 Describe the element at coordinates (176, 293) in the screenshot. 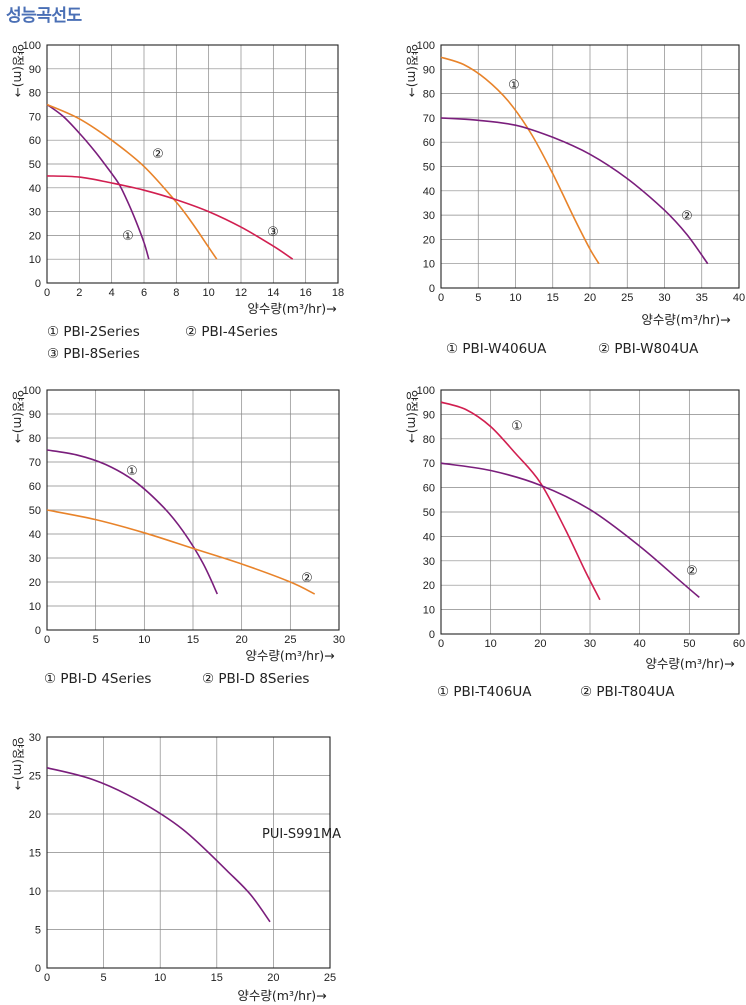

I see `x-tick-label: 8` at that location.